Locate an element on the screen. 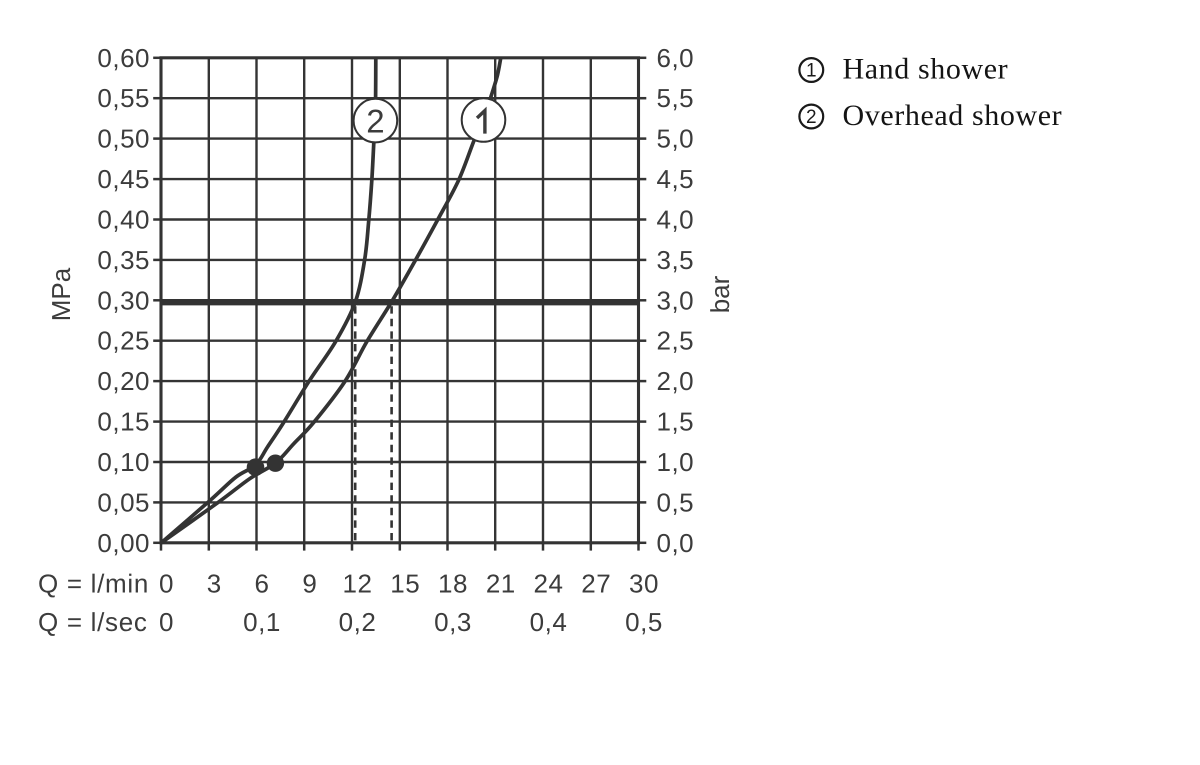 The width and height of the screenshot is (1200, 765). svg-text: 4,0 is located at coordinates (676, 220).